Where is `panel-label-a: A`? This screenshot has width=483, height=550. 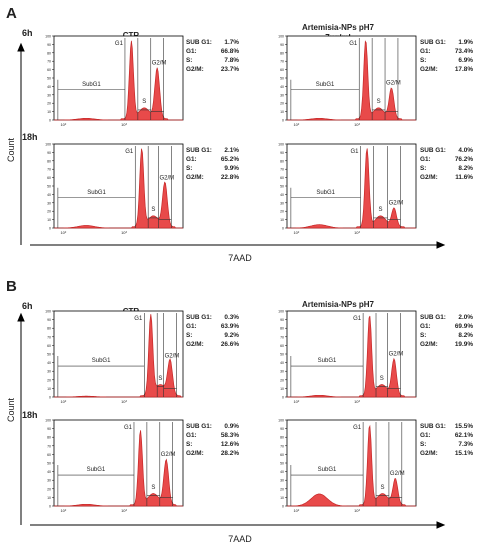
panel-label-a: A is located at coordinates (11, 13).